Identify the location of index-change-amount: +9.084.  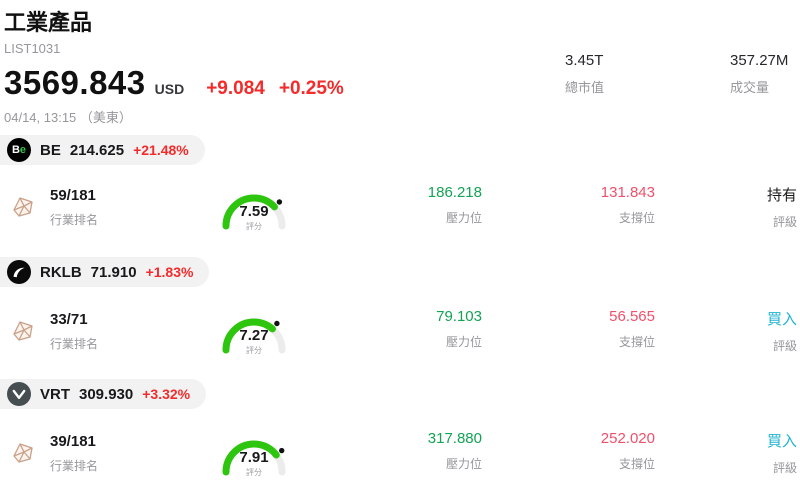
(235, 88).